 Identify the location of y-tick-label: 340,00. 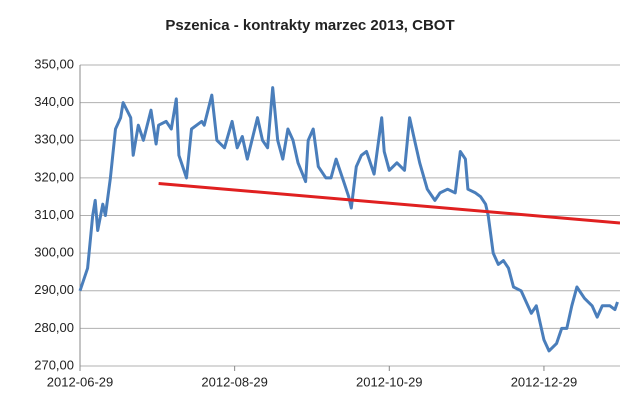
(54, 101).